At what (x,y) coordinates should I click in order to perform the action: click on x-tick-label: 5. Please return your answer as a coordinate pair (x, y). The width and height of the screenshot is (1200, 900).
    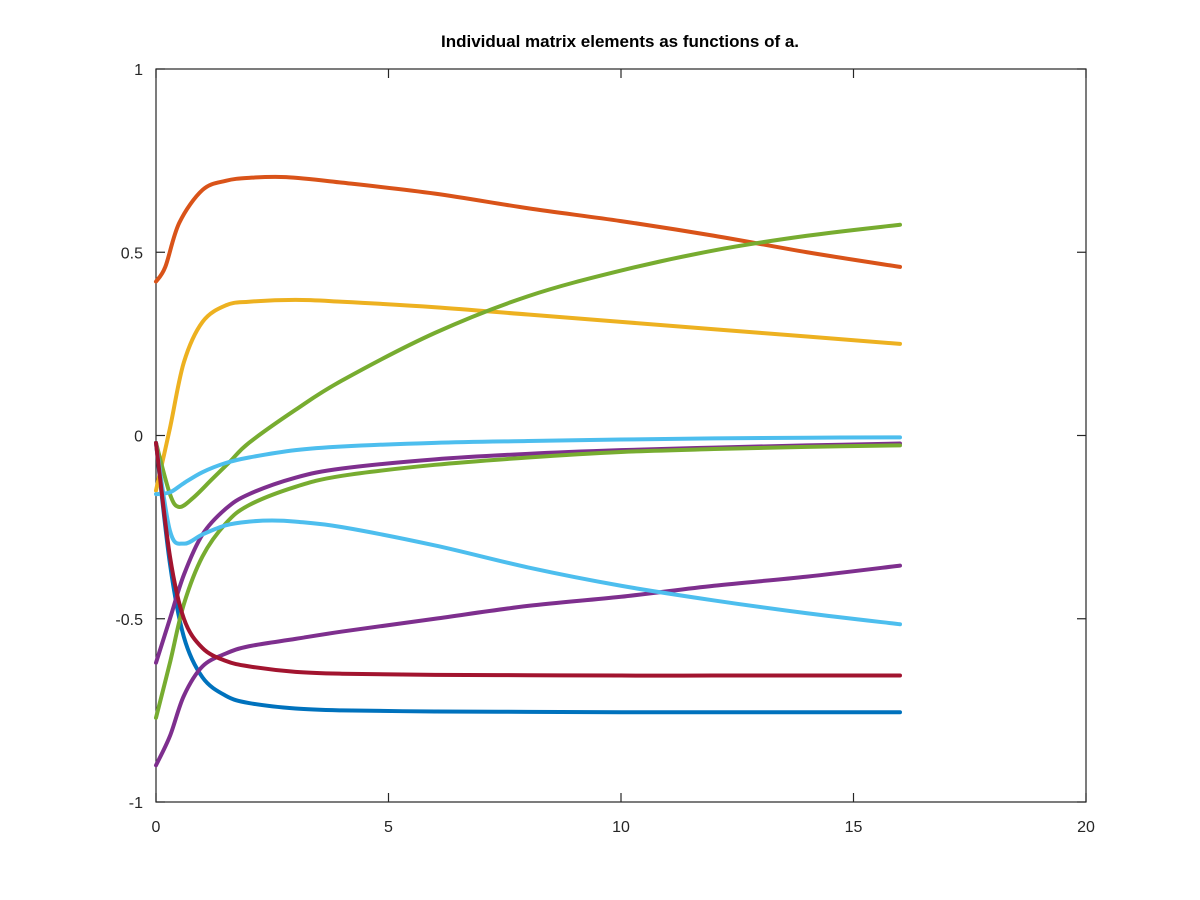
    Looking at the image, I should click on (388, 827).